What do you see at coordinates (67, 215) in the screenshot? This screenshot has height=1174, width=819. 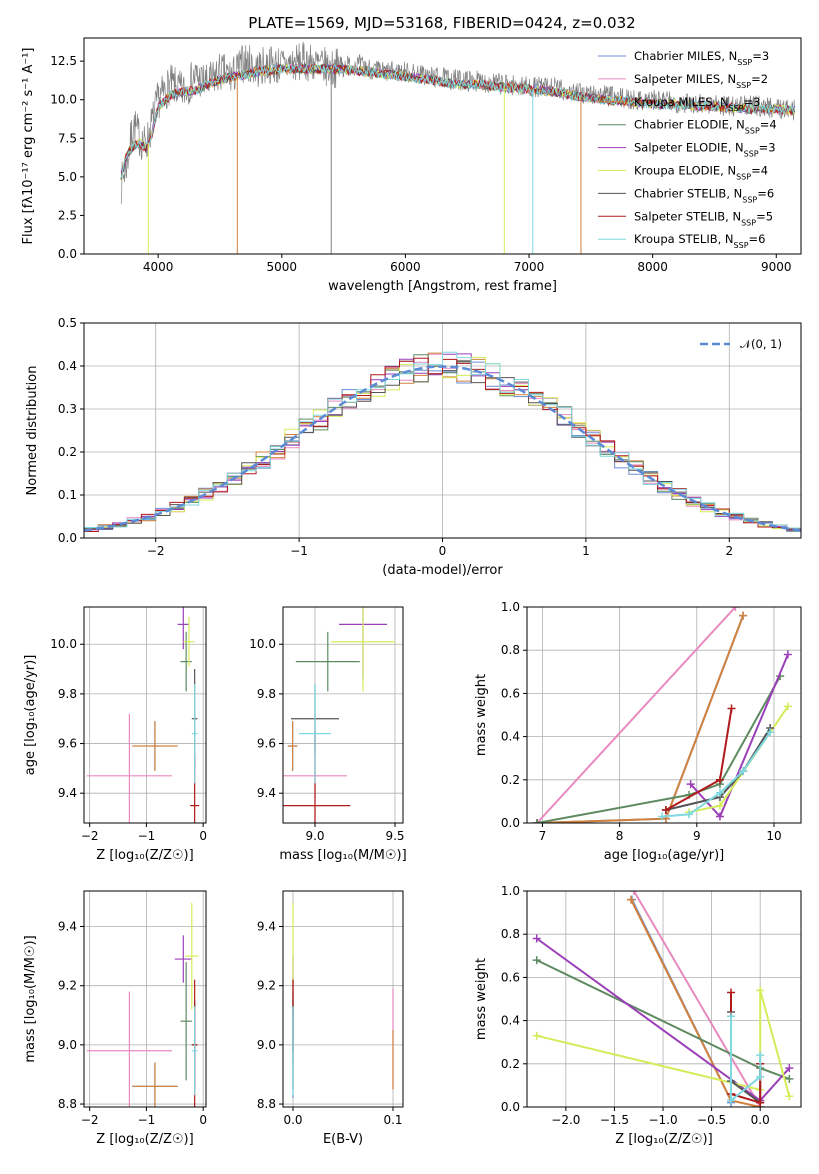 I see `y-tick-label: 2.5` at bounding box center [67, 215].